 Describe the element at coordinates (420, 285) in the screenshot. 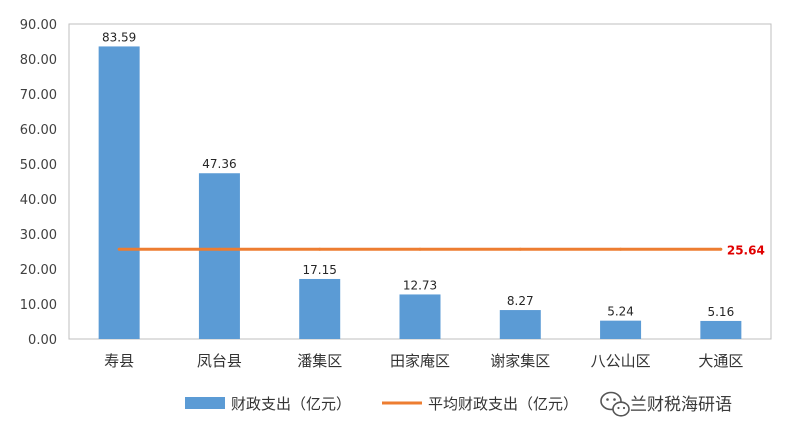

I see `bar-data-label: 12.73` at that location.